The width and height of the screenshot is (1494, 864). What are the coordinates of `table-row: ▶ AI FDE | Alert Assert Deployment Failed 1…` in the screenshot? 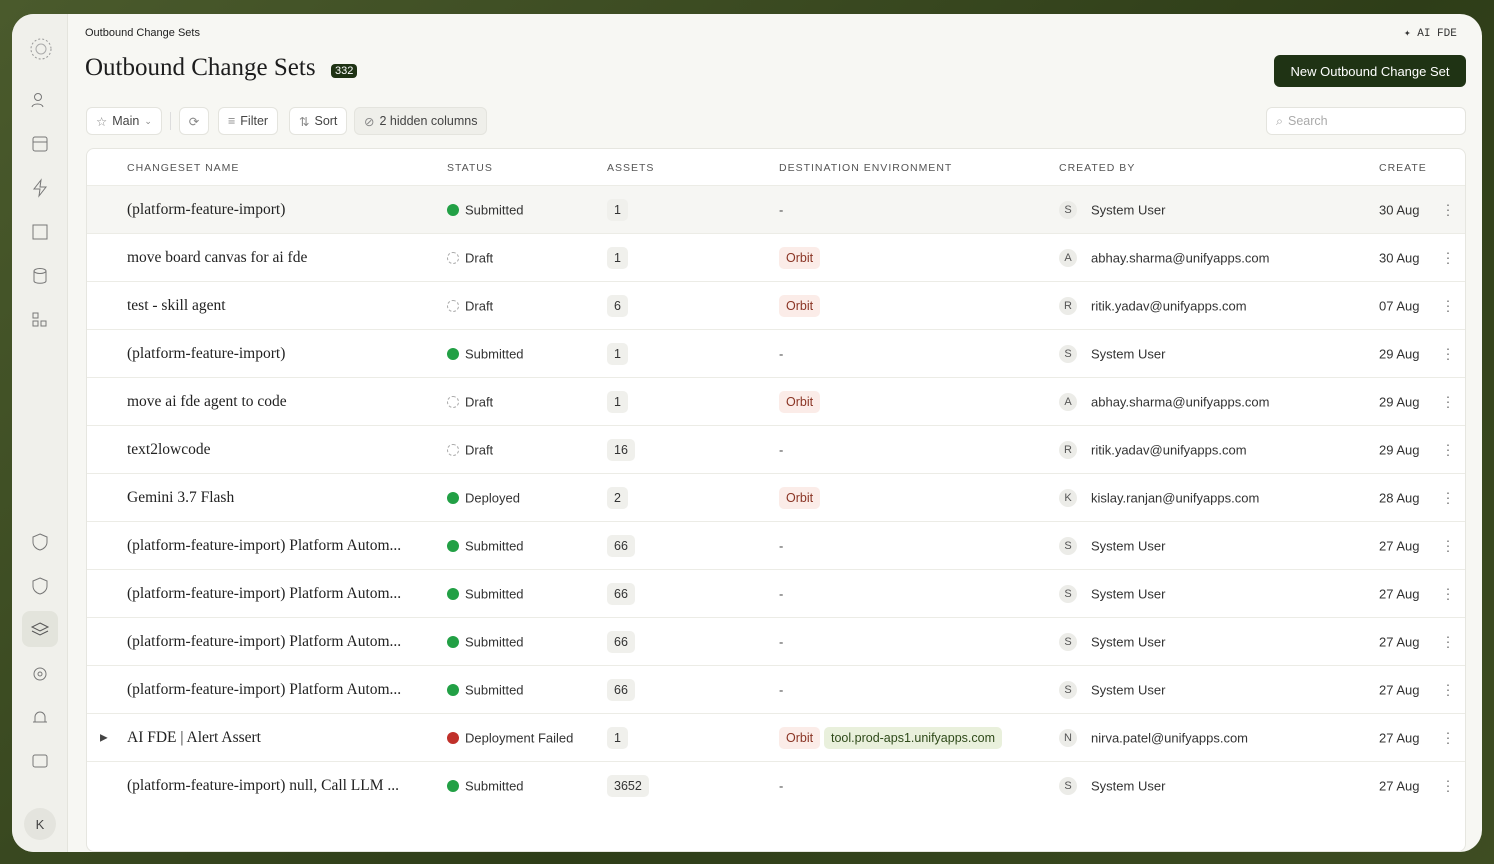 It's located at (776, 737).